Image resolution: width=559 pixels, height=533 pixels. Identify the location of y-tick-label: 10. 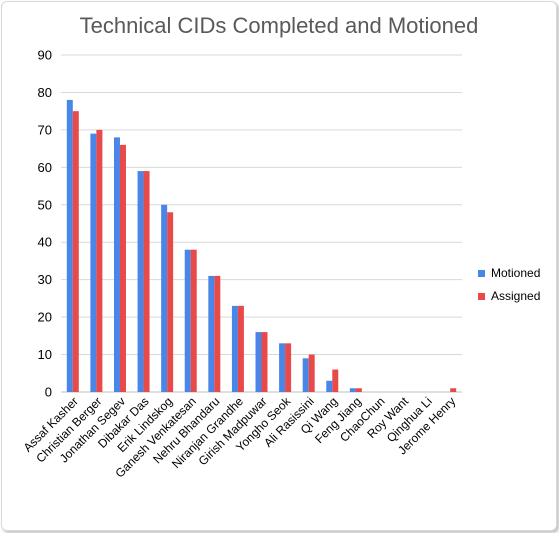
(45, 354).